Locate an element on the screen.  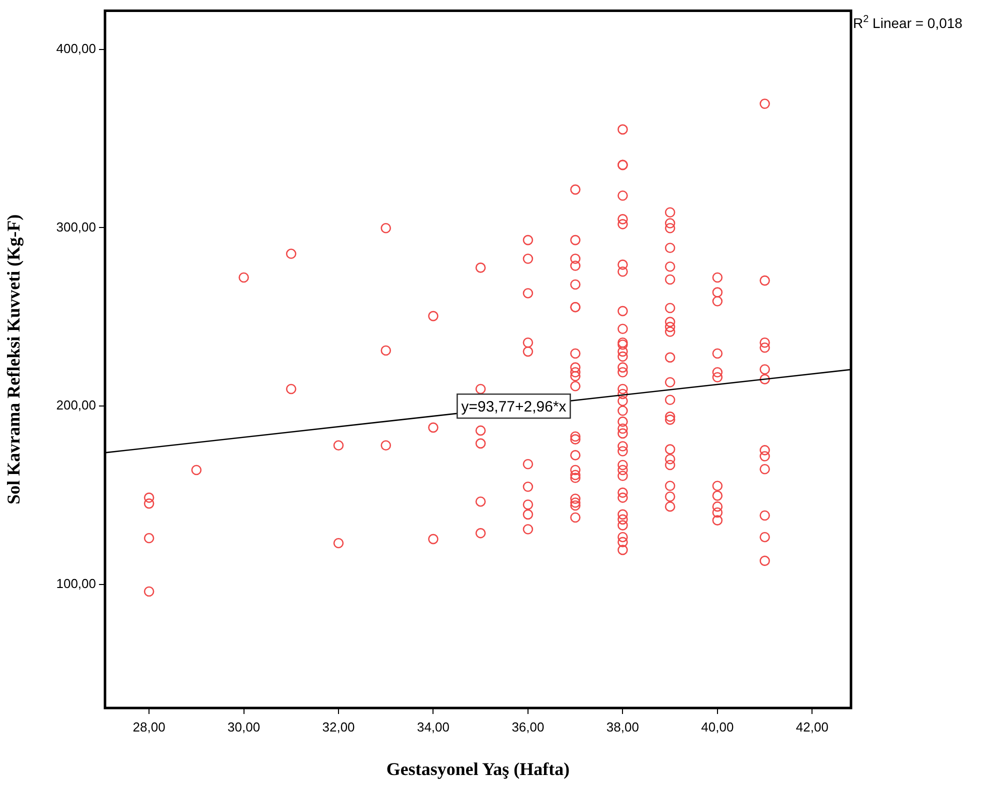
x-tick-label: 34,00 is located at coordinates (433, 726).